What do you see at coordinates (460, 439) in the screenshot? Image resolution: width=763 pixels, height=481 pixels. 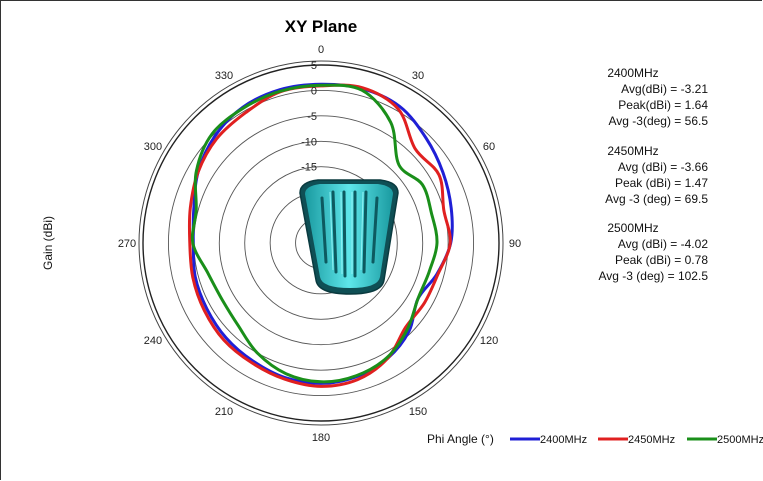 I see `x-axis-label: Phi Angle (°)` at bounding box center [460, 439].